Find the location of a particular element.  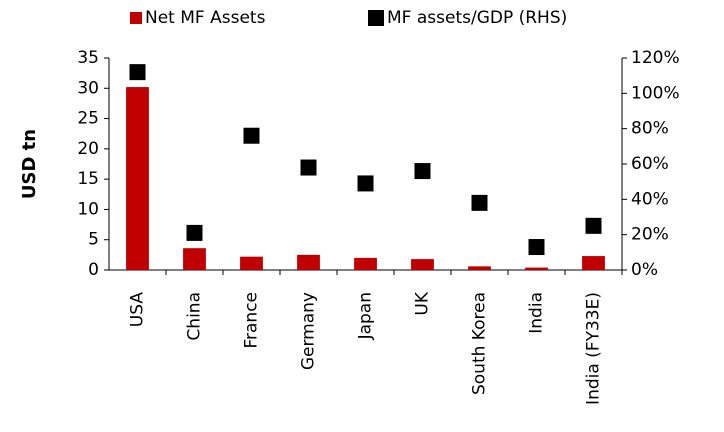

x-tick-label: USA is located at coordinates (138, 310).